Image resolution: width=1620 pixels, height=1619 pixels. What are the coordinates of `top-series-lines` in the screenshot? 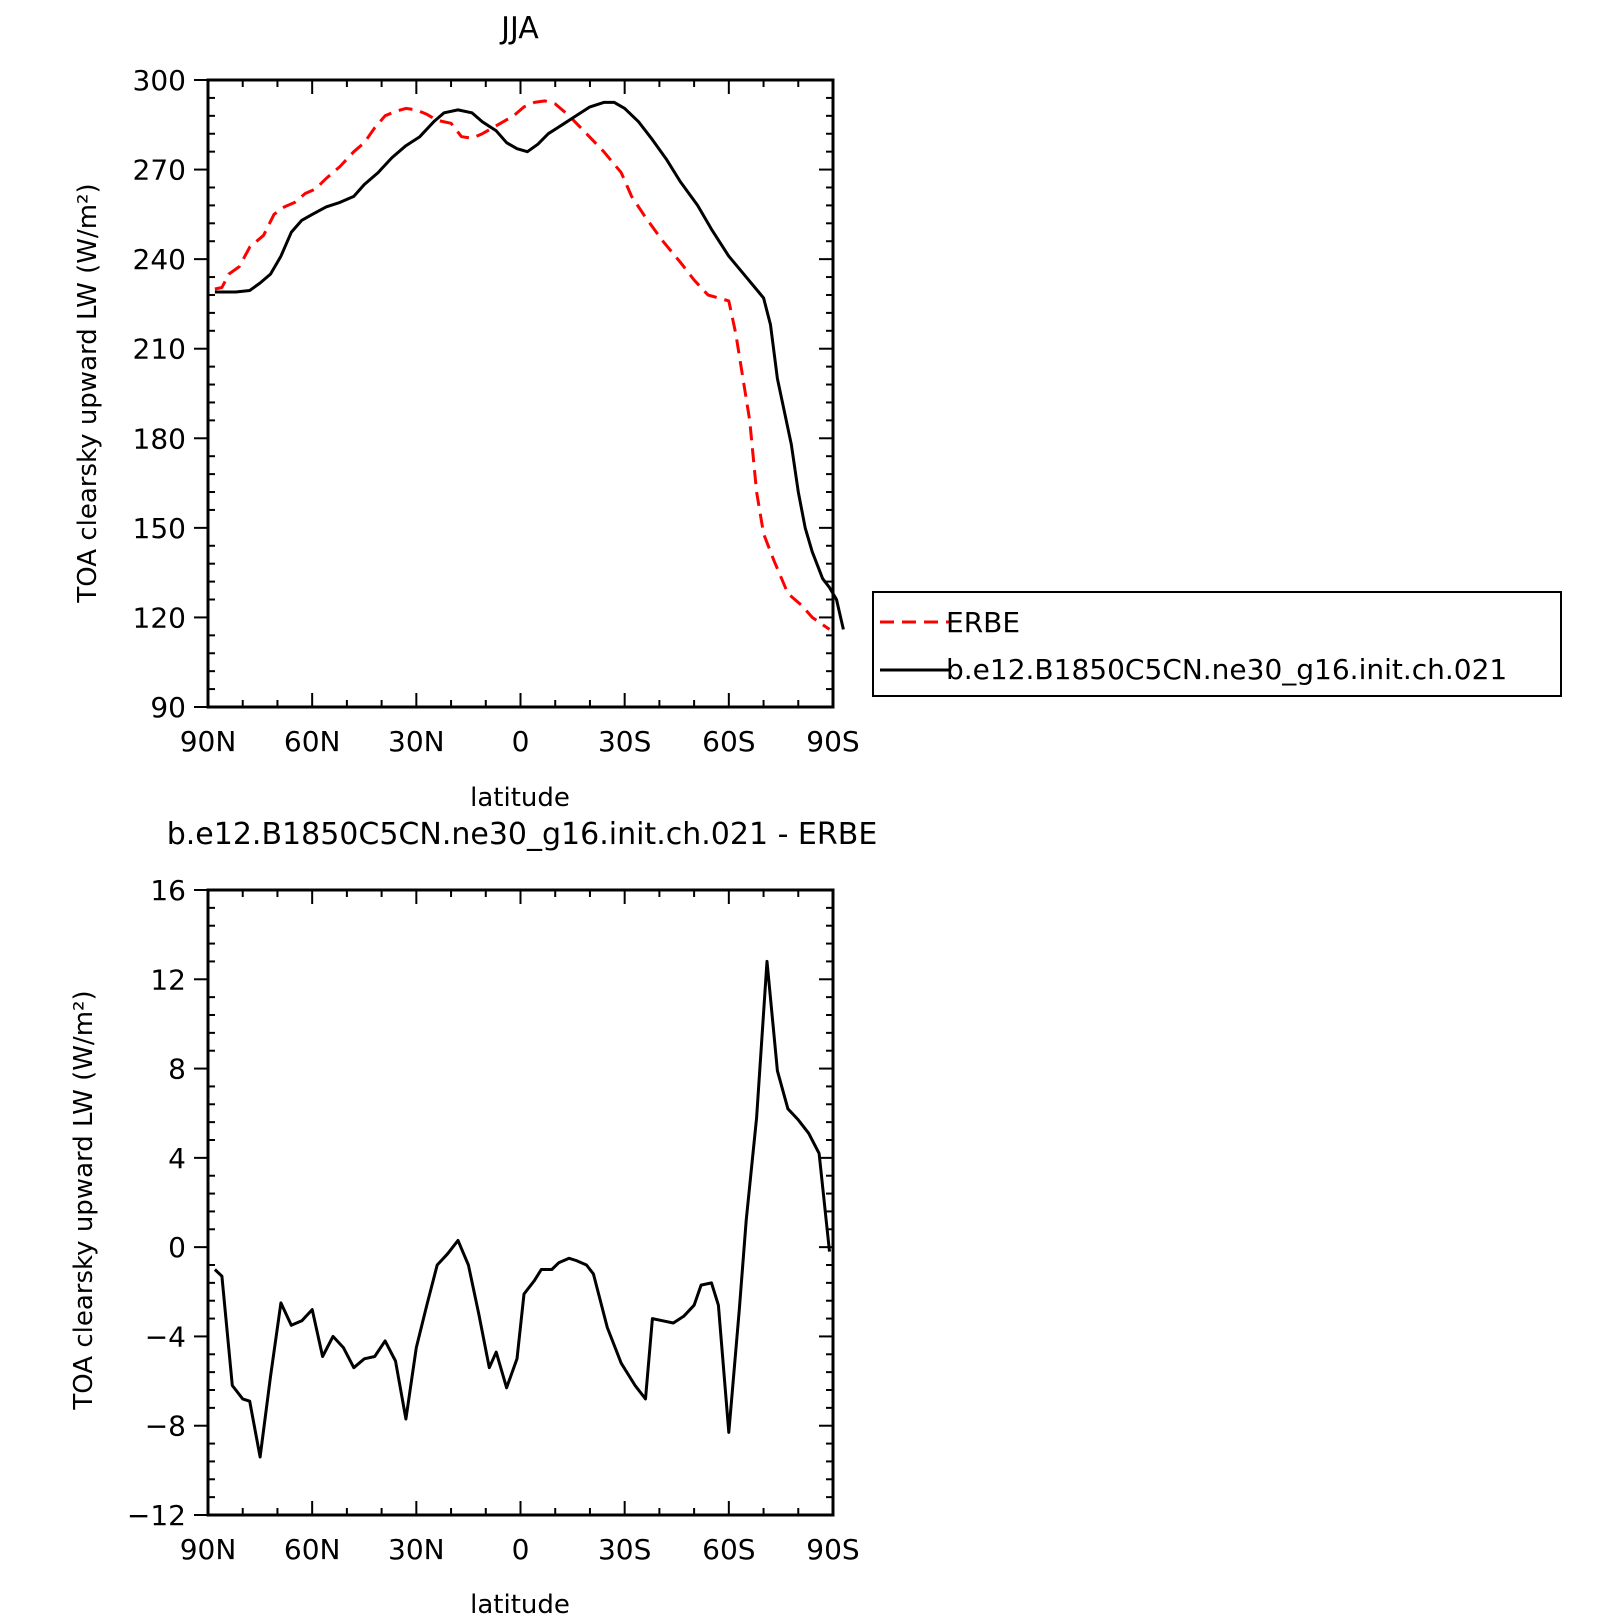 It's located at (529, 365).